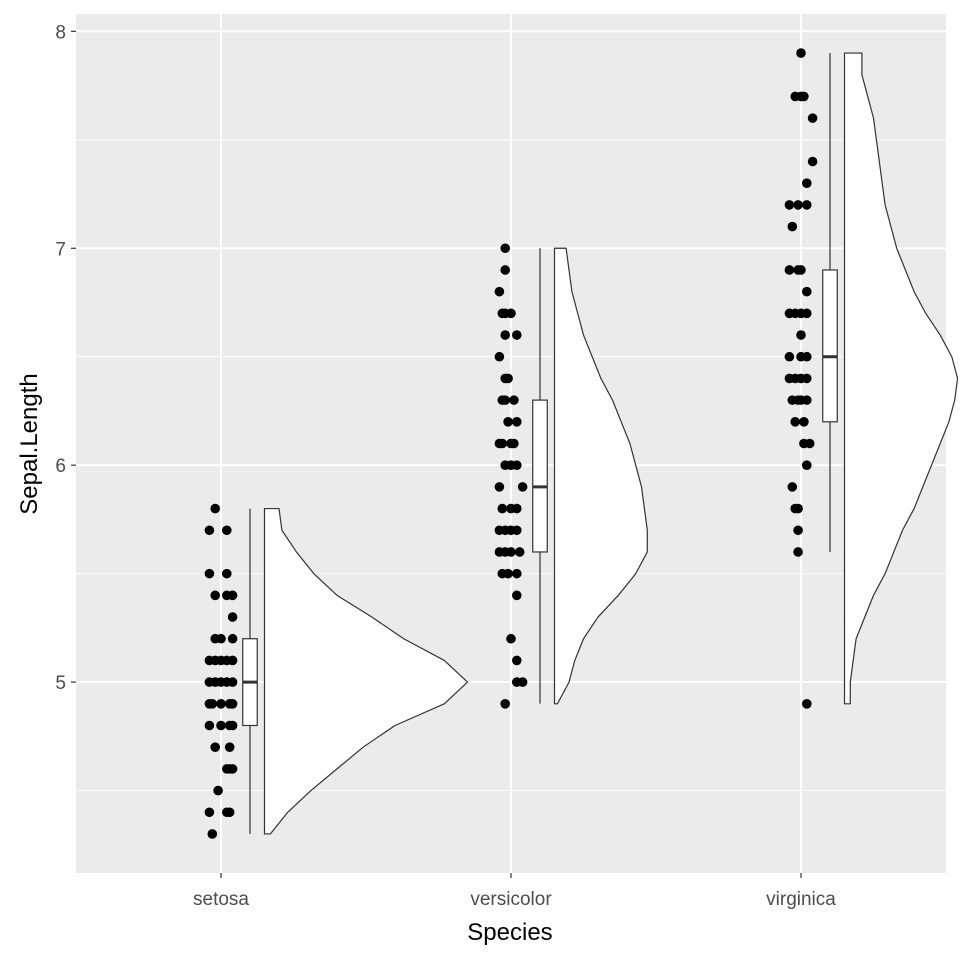  Describe the element at coordinates (60, 466) in the screenshot. I see `y-tick-label: 6` at that location.